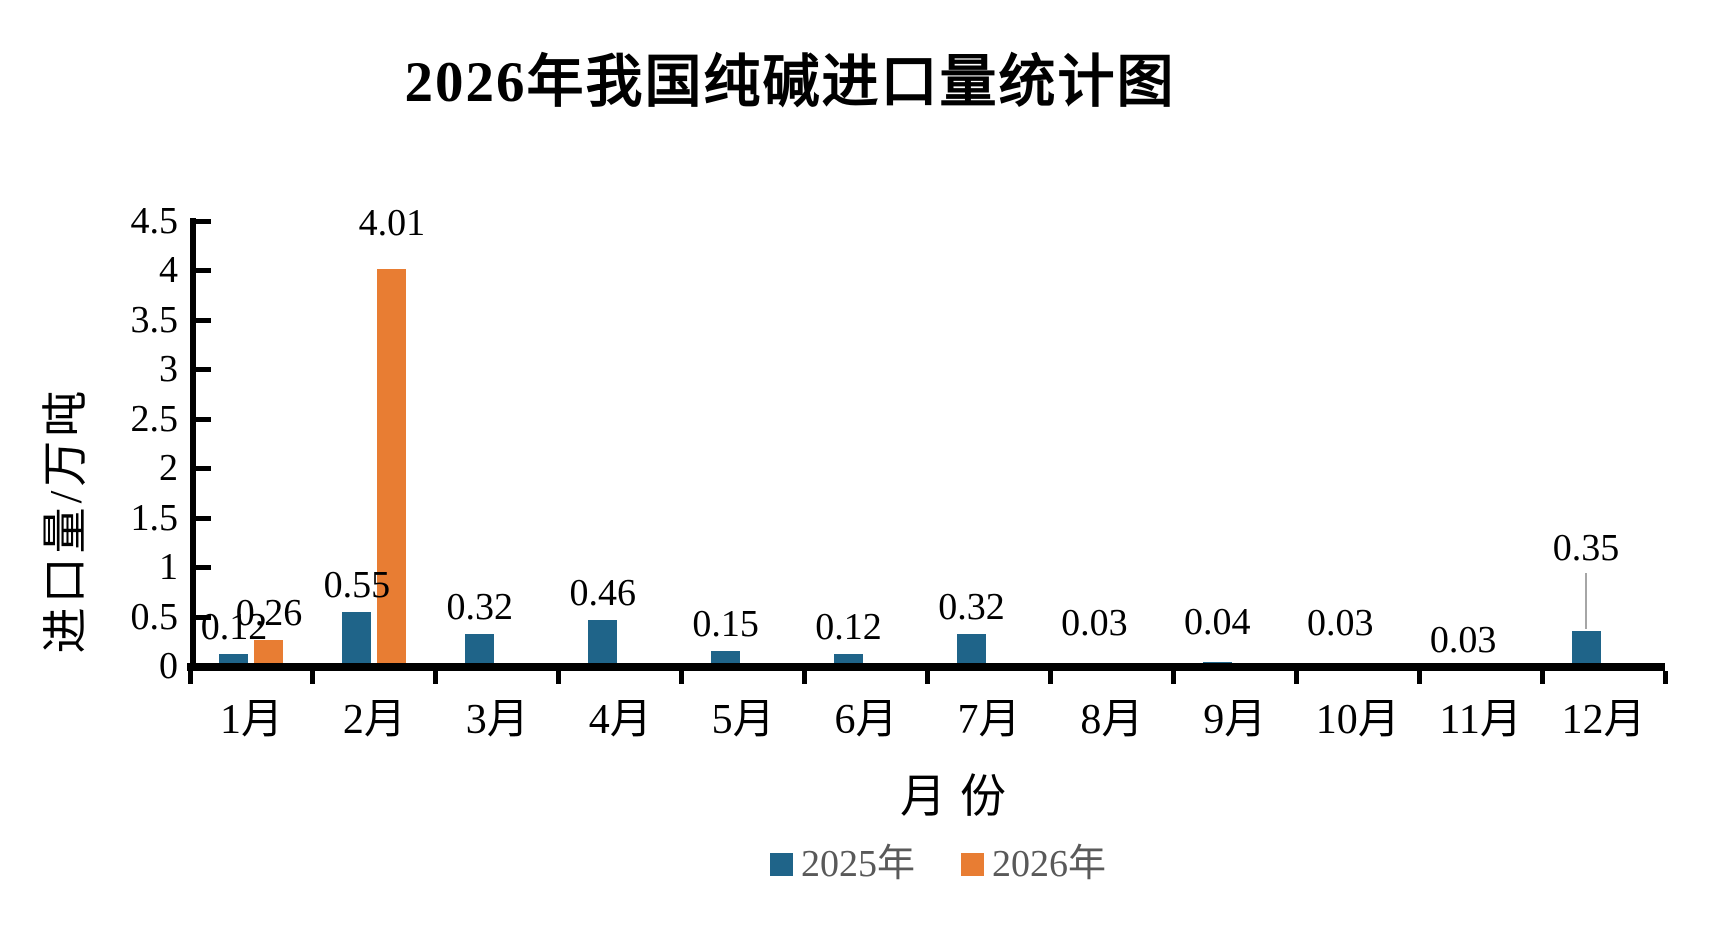 This screenshot has width=1715, height=945. I want to click on x-tick-label: 3月, so click(497, 720).